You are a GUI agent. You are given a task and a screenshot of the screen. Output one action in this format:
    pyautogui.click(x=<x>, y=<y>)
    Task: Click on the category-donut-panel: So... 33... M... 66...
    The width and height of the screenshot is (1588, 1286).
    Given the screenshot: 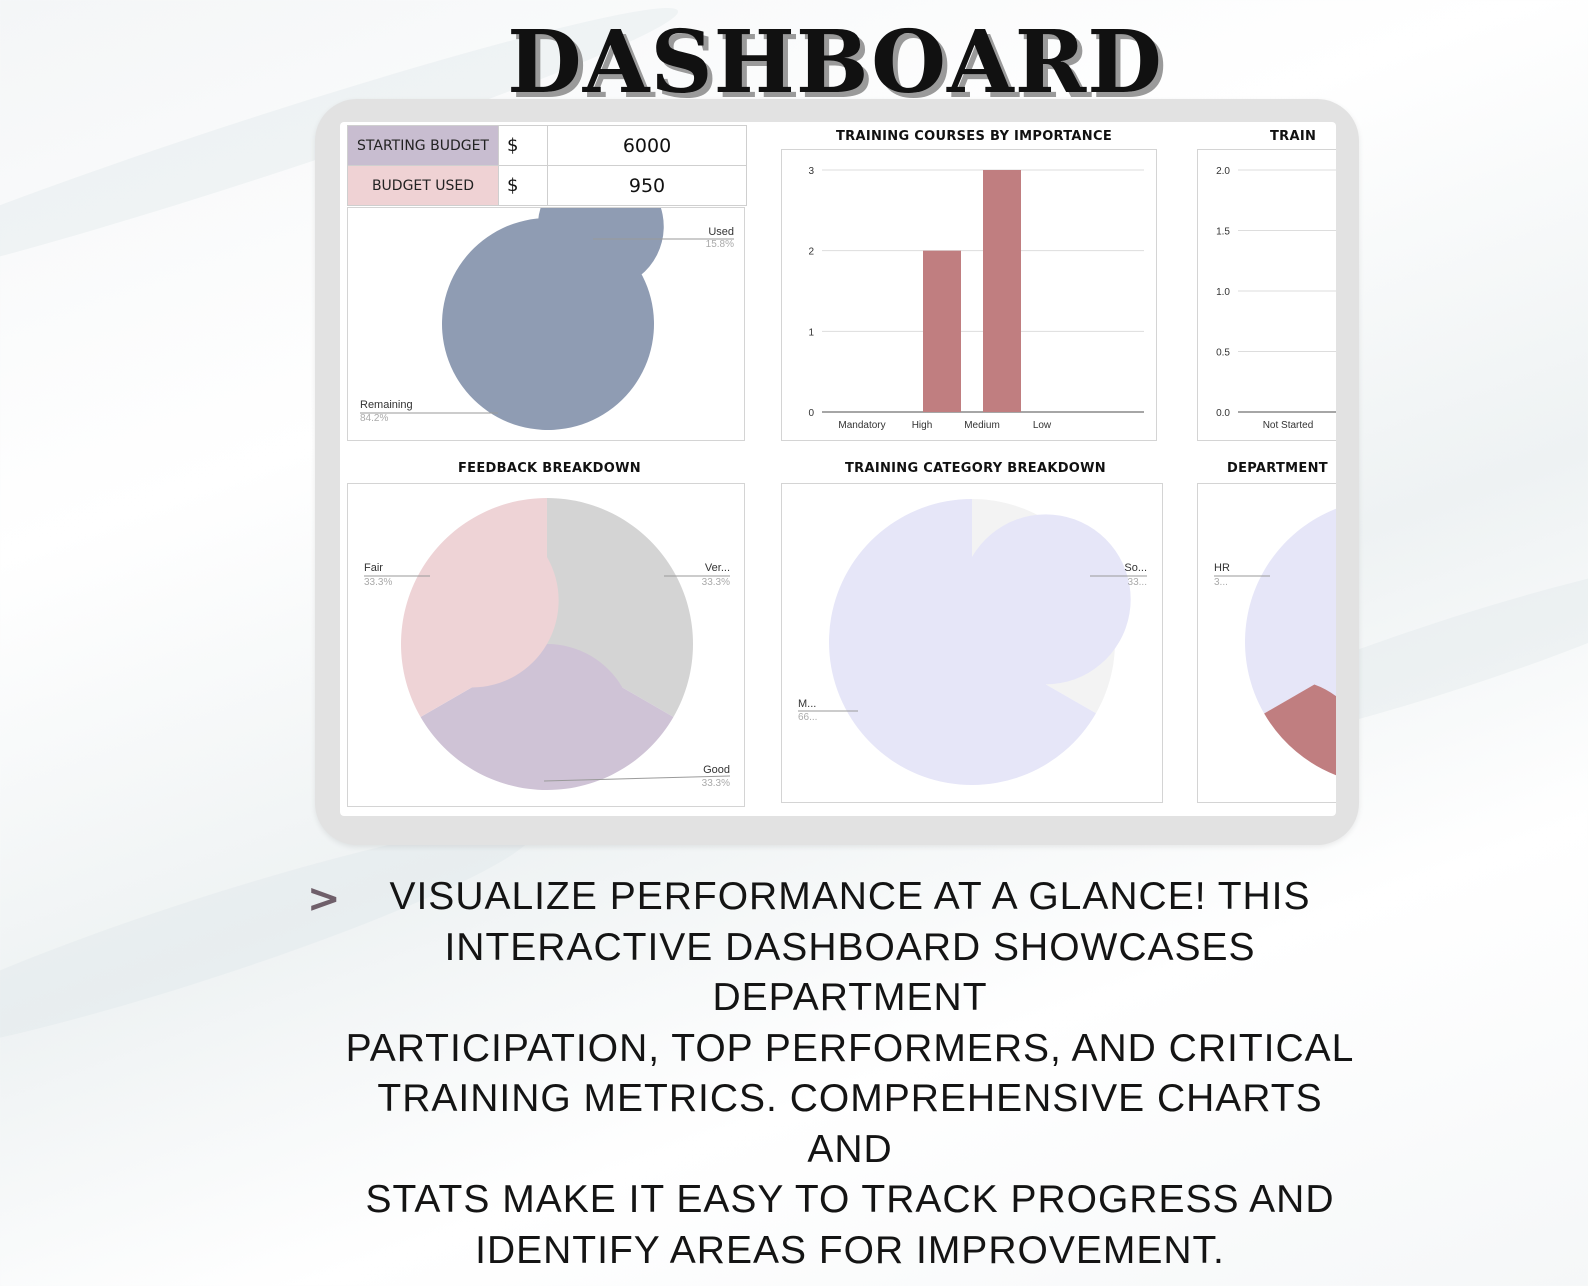 What is the action you would take?
    pyautogui.click(x=972, y=643)
    